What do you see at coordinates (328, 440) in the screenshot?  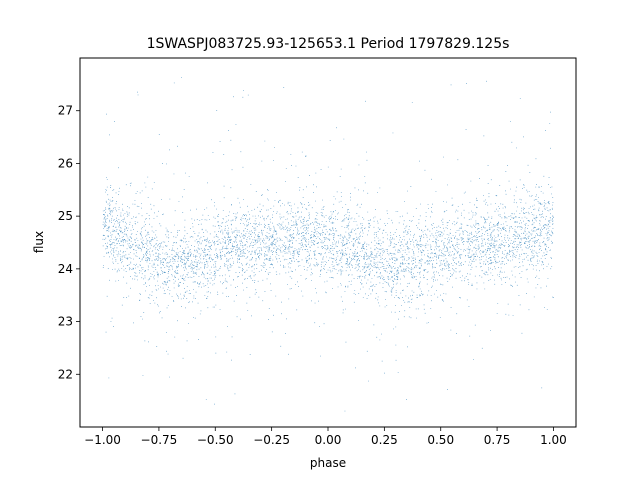 I see `x-tick-label: 0.00` at bounding box center [328, 440].